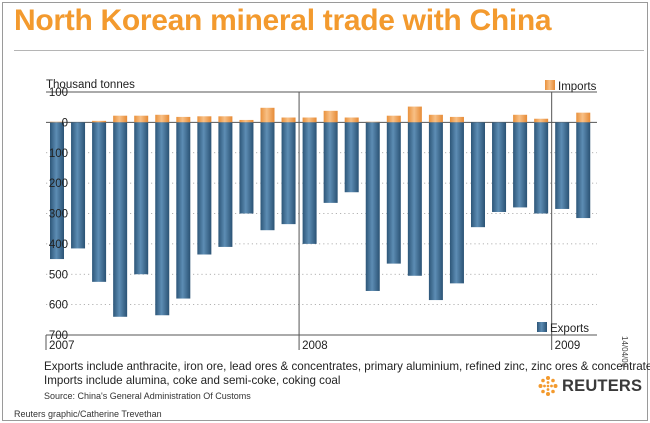 Image resolution: width=650 pixels, height=423 pixels. I want to click on y-tick-label: 300, so click(58, 215).